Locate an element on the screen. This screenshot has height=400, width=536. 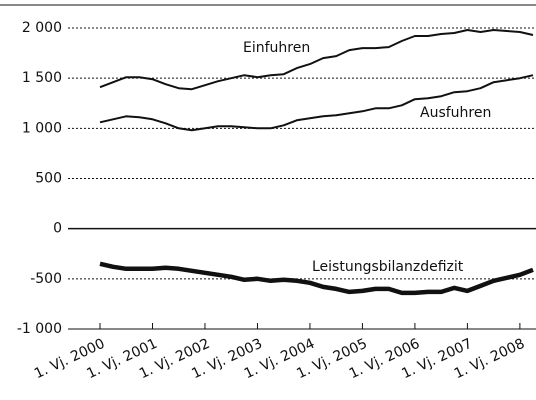
series-label: Einfuhren is located at coordinates (276, 48).